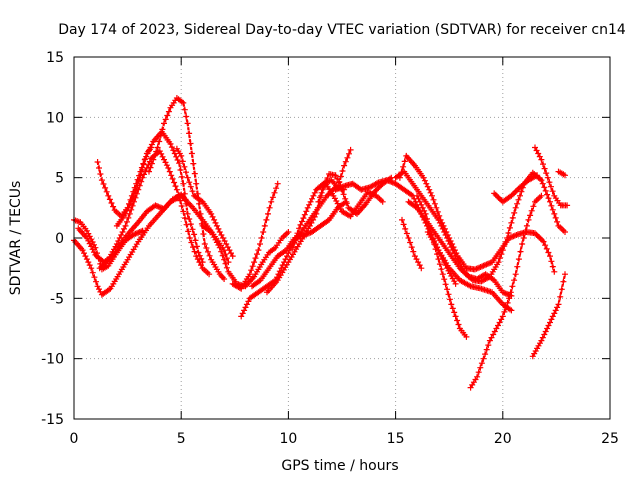 Image resolution: width=640 pixels, height=480 pixels. I want to click on y-tick-label: -5, so click(57, 299).